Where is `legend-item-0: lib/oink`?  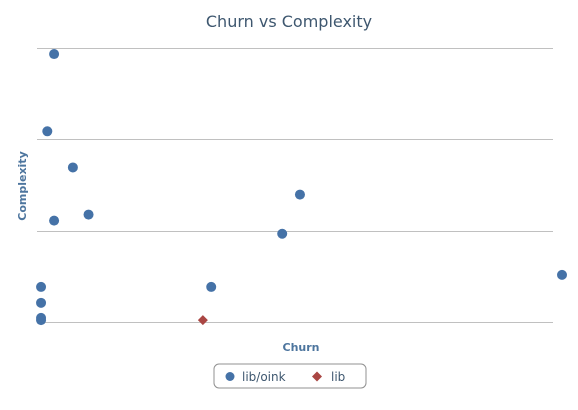 legend-item-0: lib/oink is located at coordinates (255, 377).